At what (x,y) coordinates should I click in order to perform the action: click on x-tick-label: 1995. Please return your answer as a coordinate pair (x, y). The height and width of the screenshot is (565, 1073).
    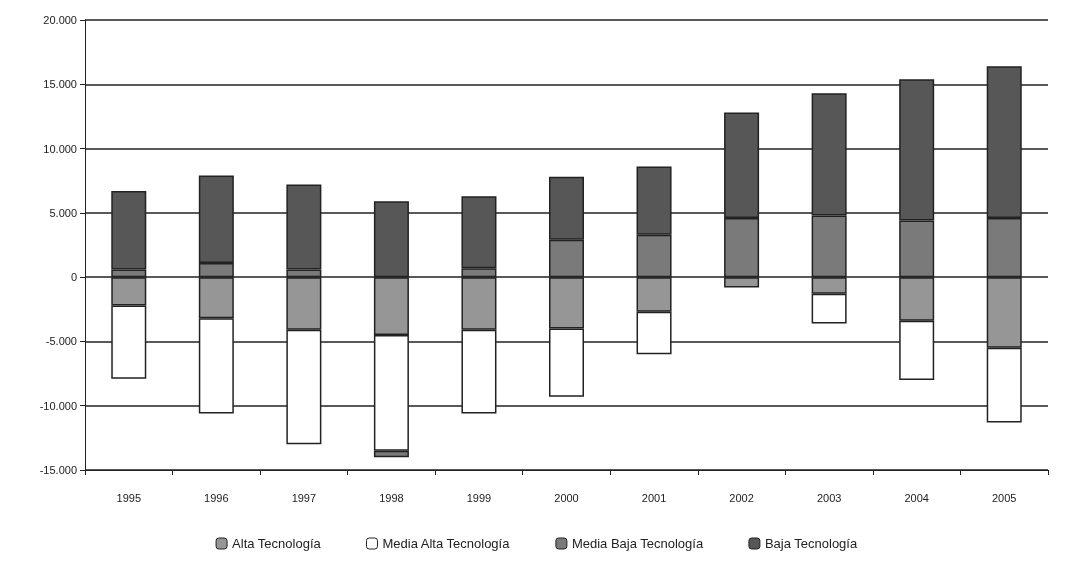
    Looking at the image, I should click on (129, 497).